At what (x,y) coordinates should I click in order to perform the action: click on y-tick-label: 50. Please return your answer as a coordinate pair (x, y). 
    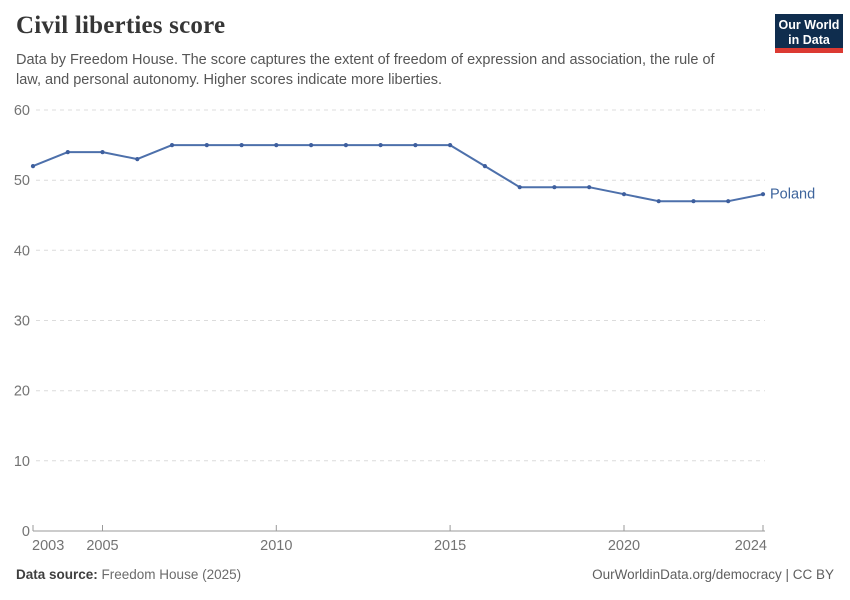
    Looking at the image, I should click on (22, 181).